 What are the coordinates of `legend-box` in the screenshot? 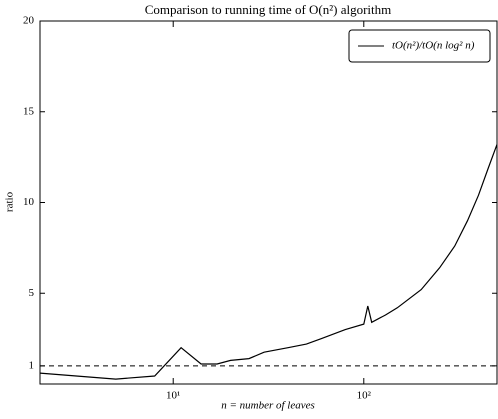 It's located at (419, 46).